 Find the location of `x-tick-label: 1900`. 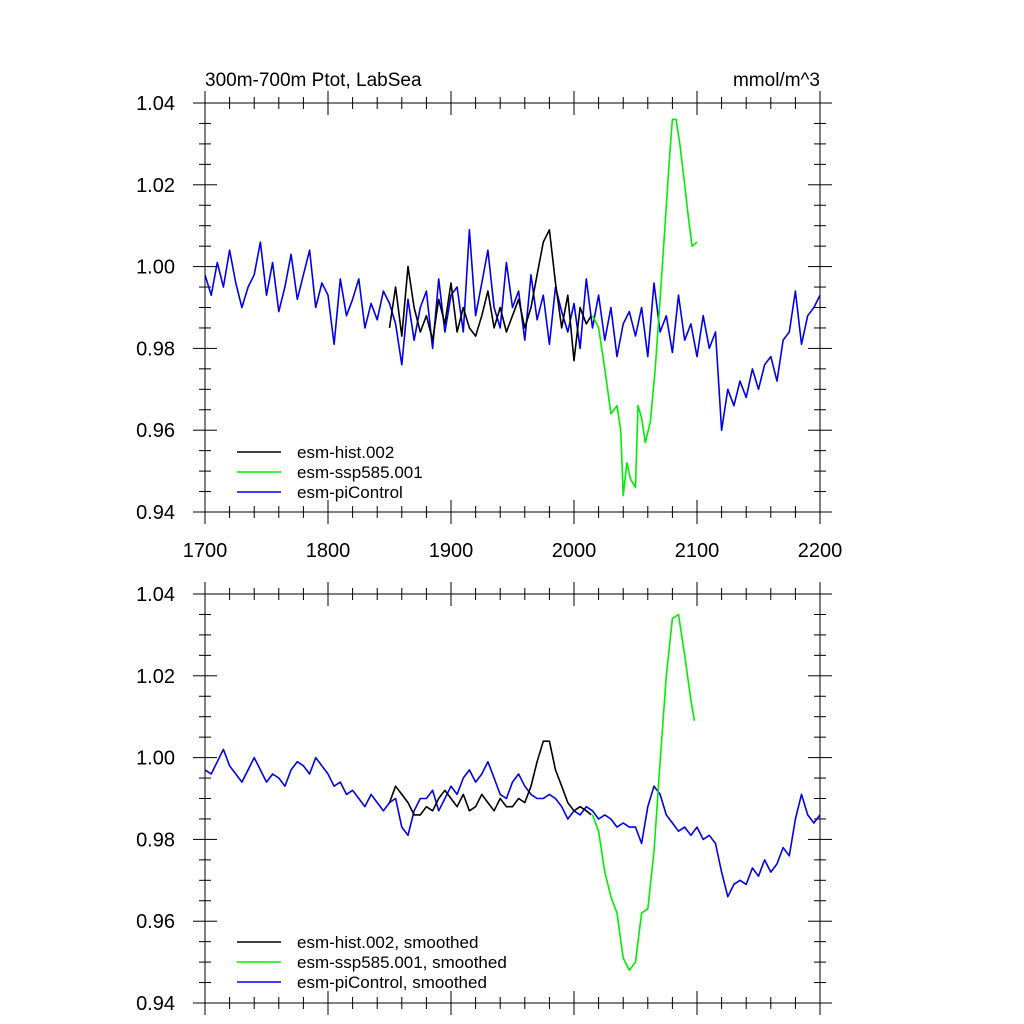

x-tick-label: 1900 is located at coordinates (451, 551).